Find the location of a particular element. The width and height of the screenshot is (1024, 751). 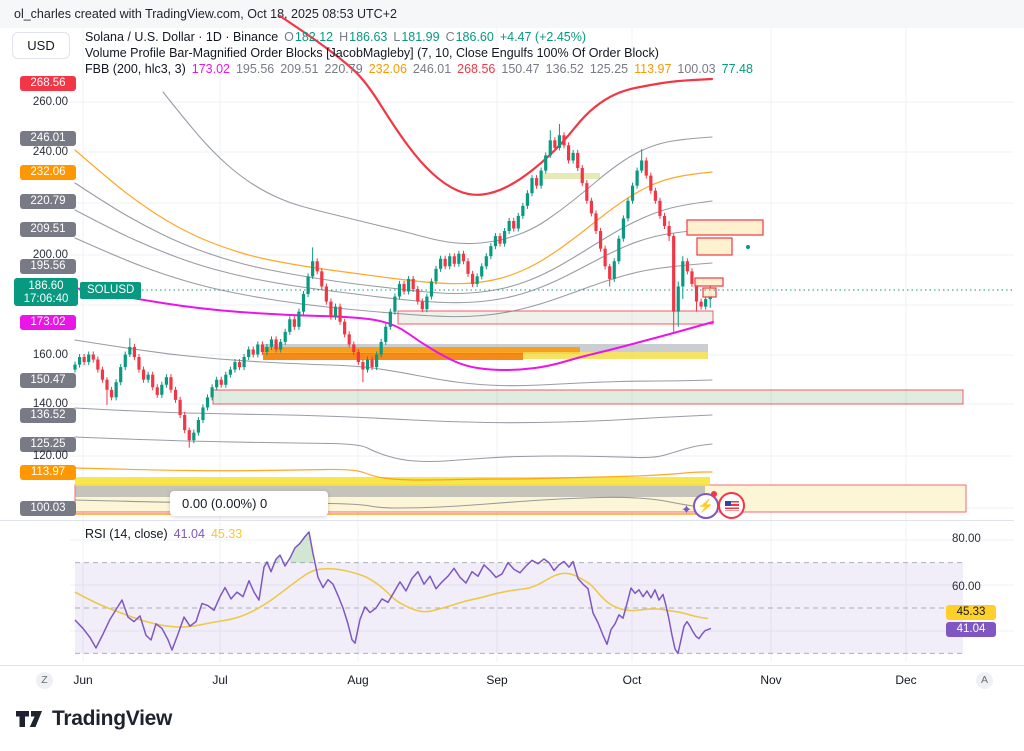

chart-marker-icons: ✦ ⚡ is located at coordinates (713, 506).